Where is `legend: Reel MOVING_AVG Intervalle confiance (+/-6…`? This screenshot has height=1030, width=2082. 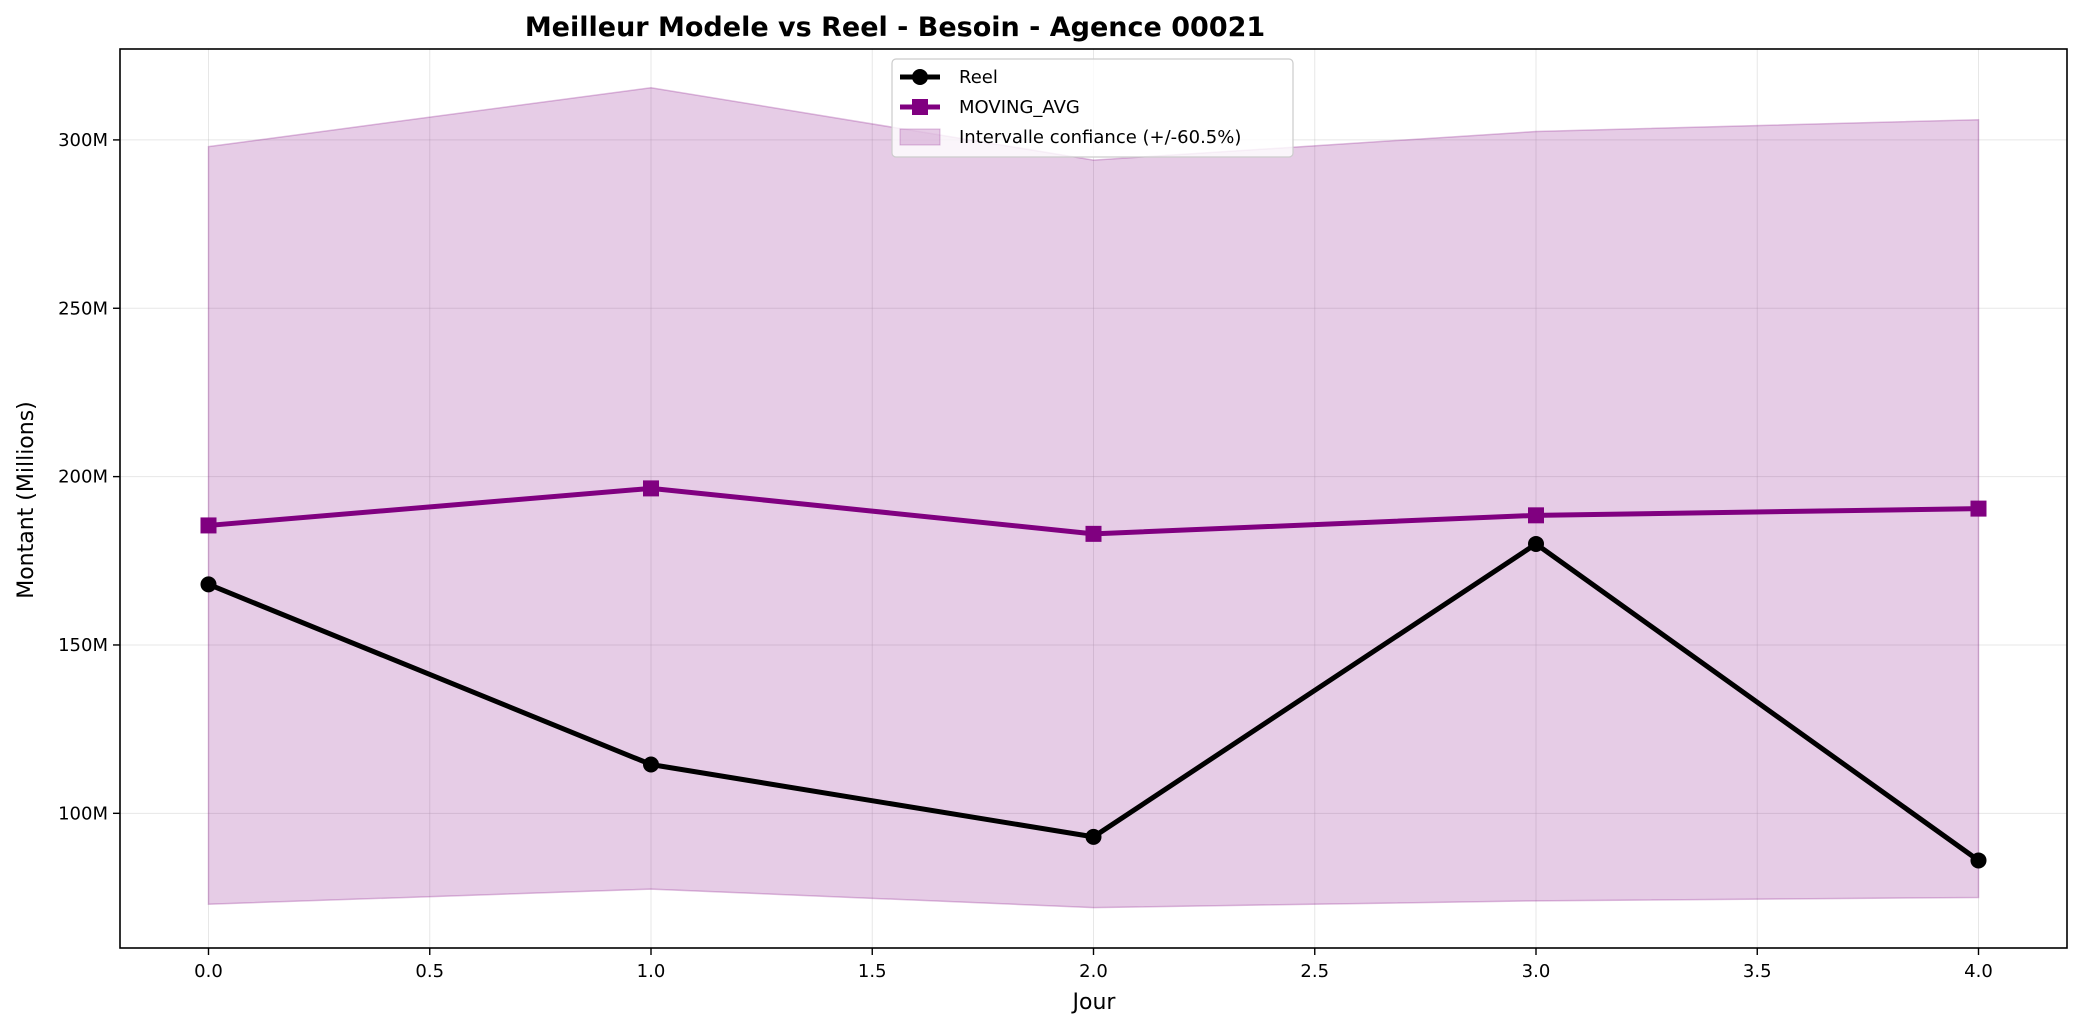
legend: Reel MOVING_AVG Intervalle confiance (+/-6… is located at coordinates (1092, 108).